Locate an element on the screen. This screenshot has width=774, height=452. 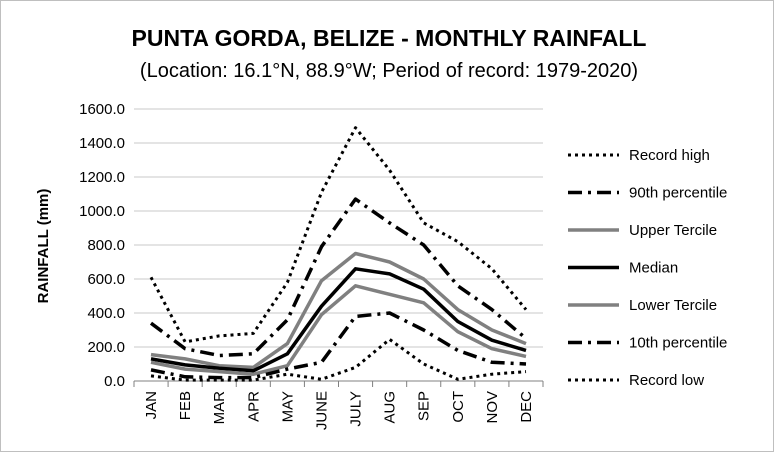
y-tick-label: 600.0 is located at coordinates (106, 279).